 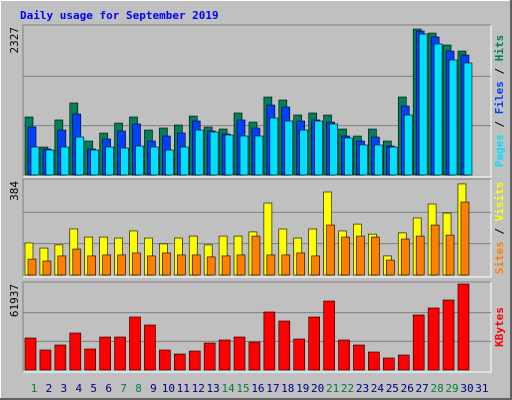 I want to click on legend-entry: Files, so click(x=499, y=97).